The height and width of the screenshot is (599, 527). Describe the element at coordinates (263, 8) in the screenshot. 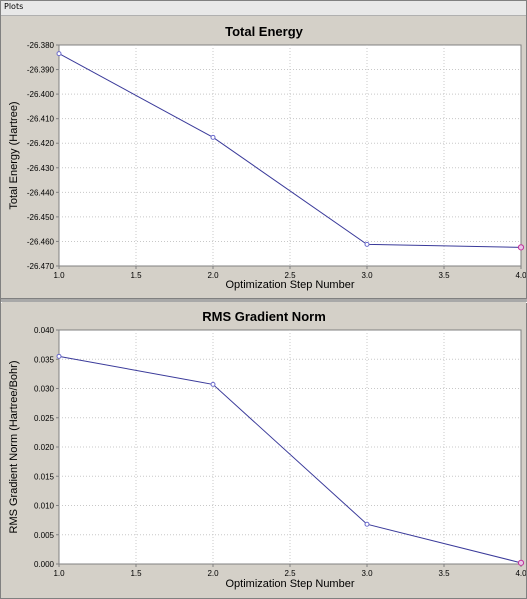

I see `window-titlebar: Plots` at that location.